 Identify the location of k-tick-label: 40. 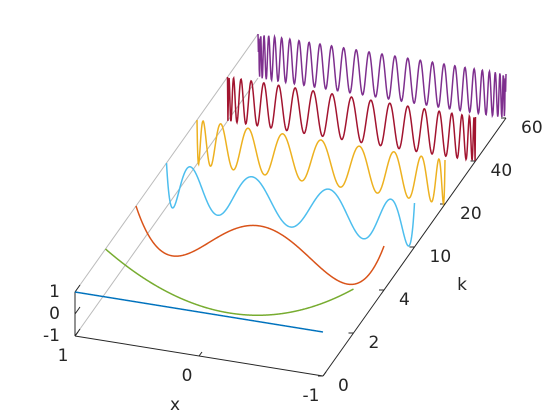
(502, 171).